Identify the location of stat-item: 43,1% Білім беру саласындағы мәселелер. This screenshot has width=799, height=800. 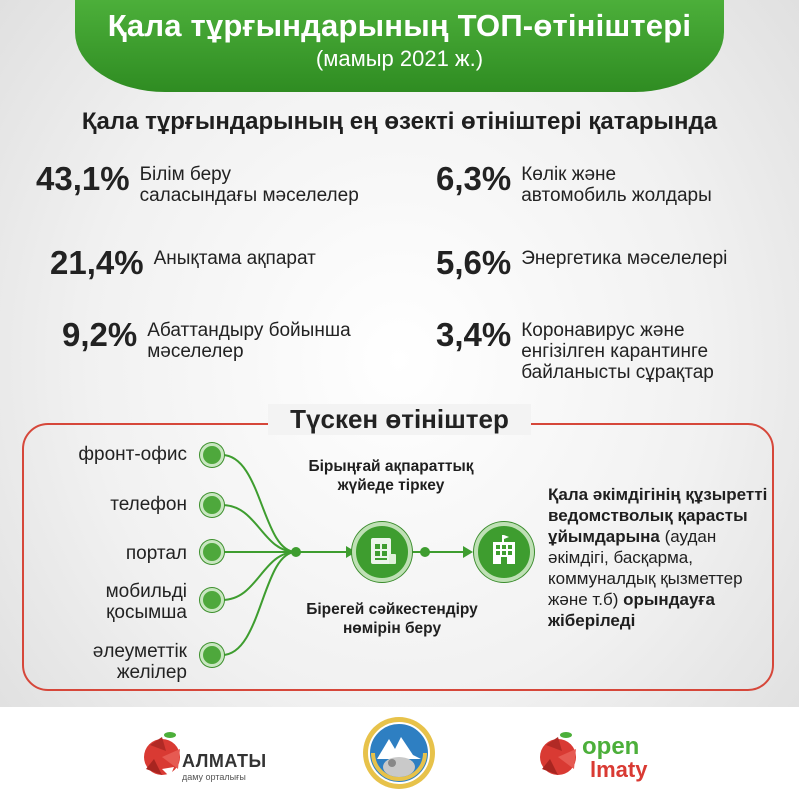
(197, 183).